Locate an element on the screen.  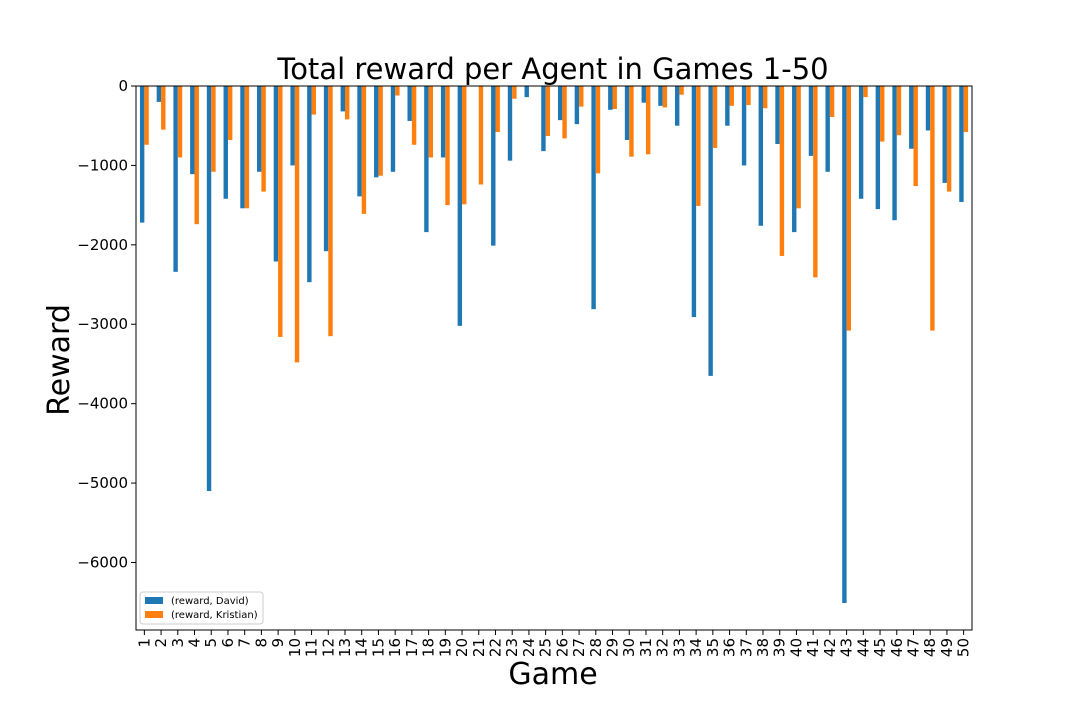
y-tick-label: −5000 is located at coordinates (102, 483).